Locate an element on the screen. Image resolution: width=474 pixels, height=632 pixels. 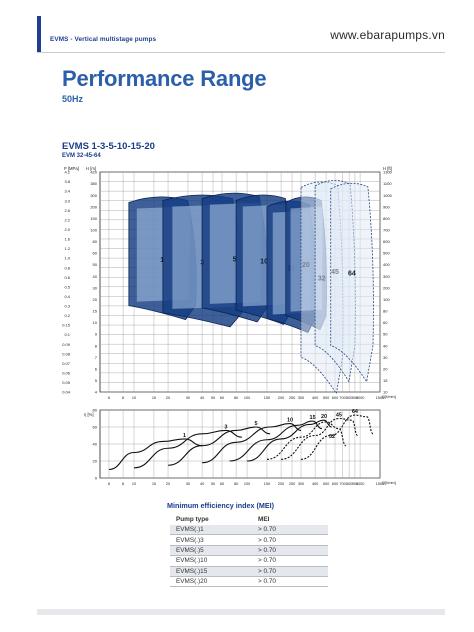
efficiency-xtick: 30 is located at coordinates (188, 484).